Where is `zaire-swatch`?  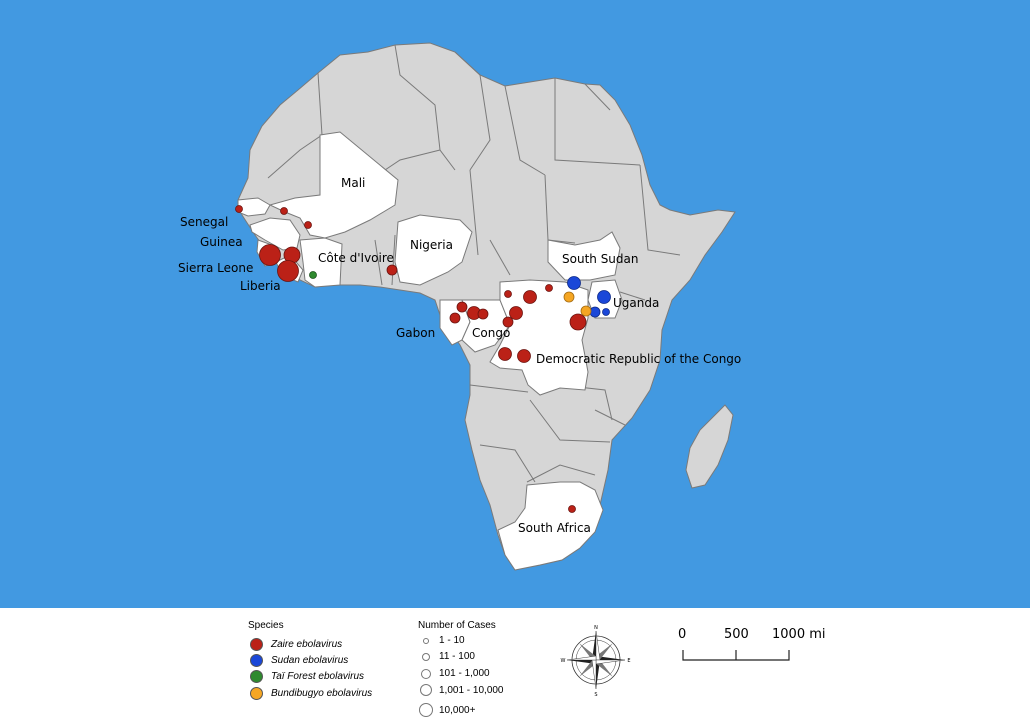
zaire-swatch is located at coordinates (256, 644).